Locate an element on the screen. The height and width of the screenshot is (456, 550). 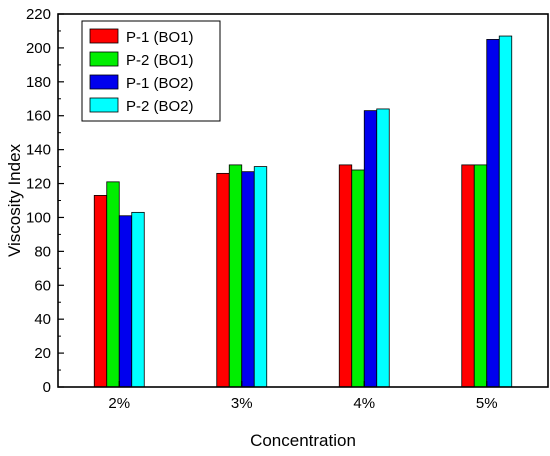
y-tick-label: 120 is located at coordinates (38, 184).